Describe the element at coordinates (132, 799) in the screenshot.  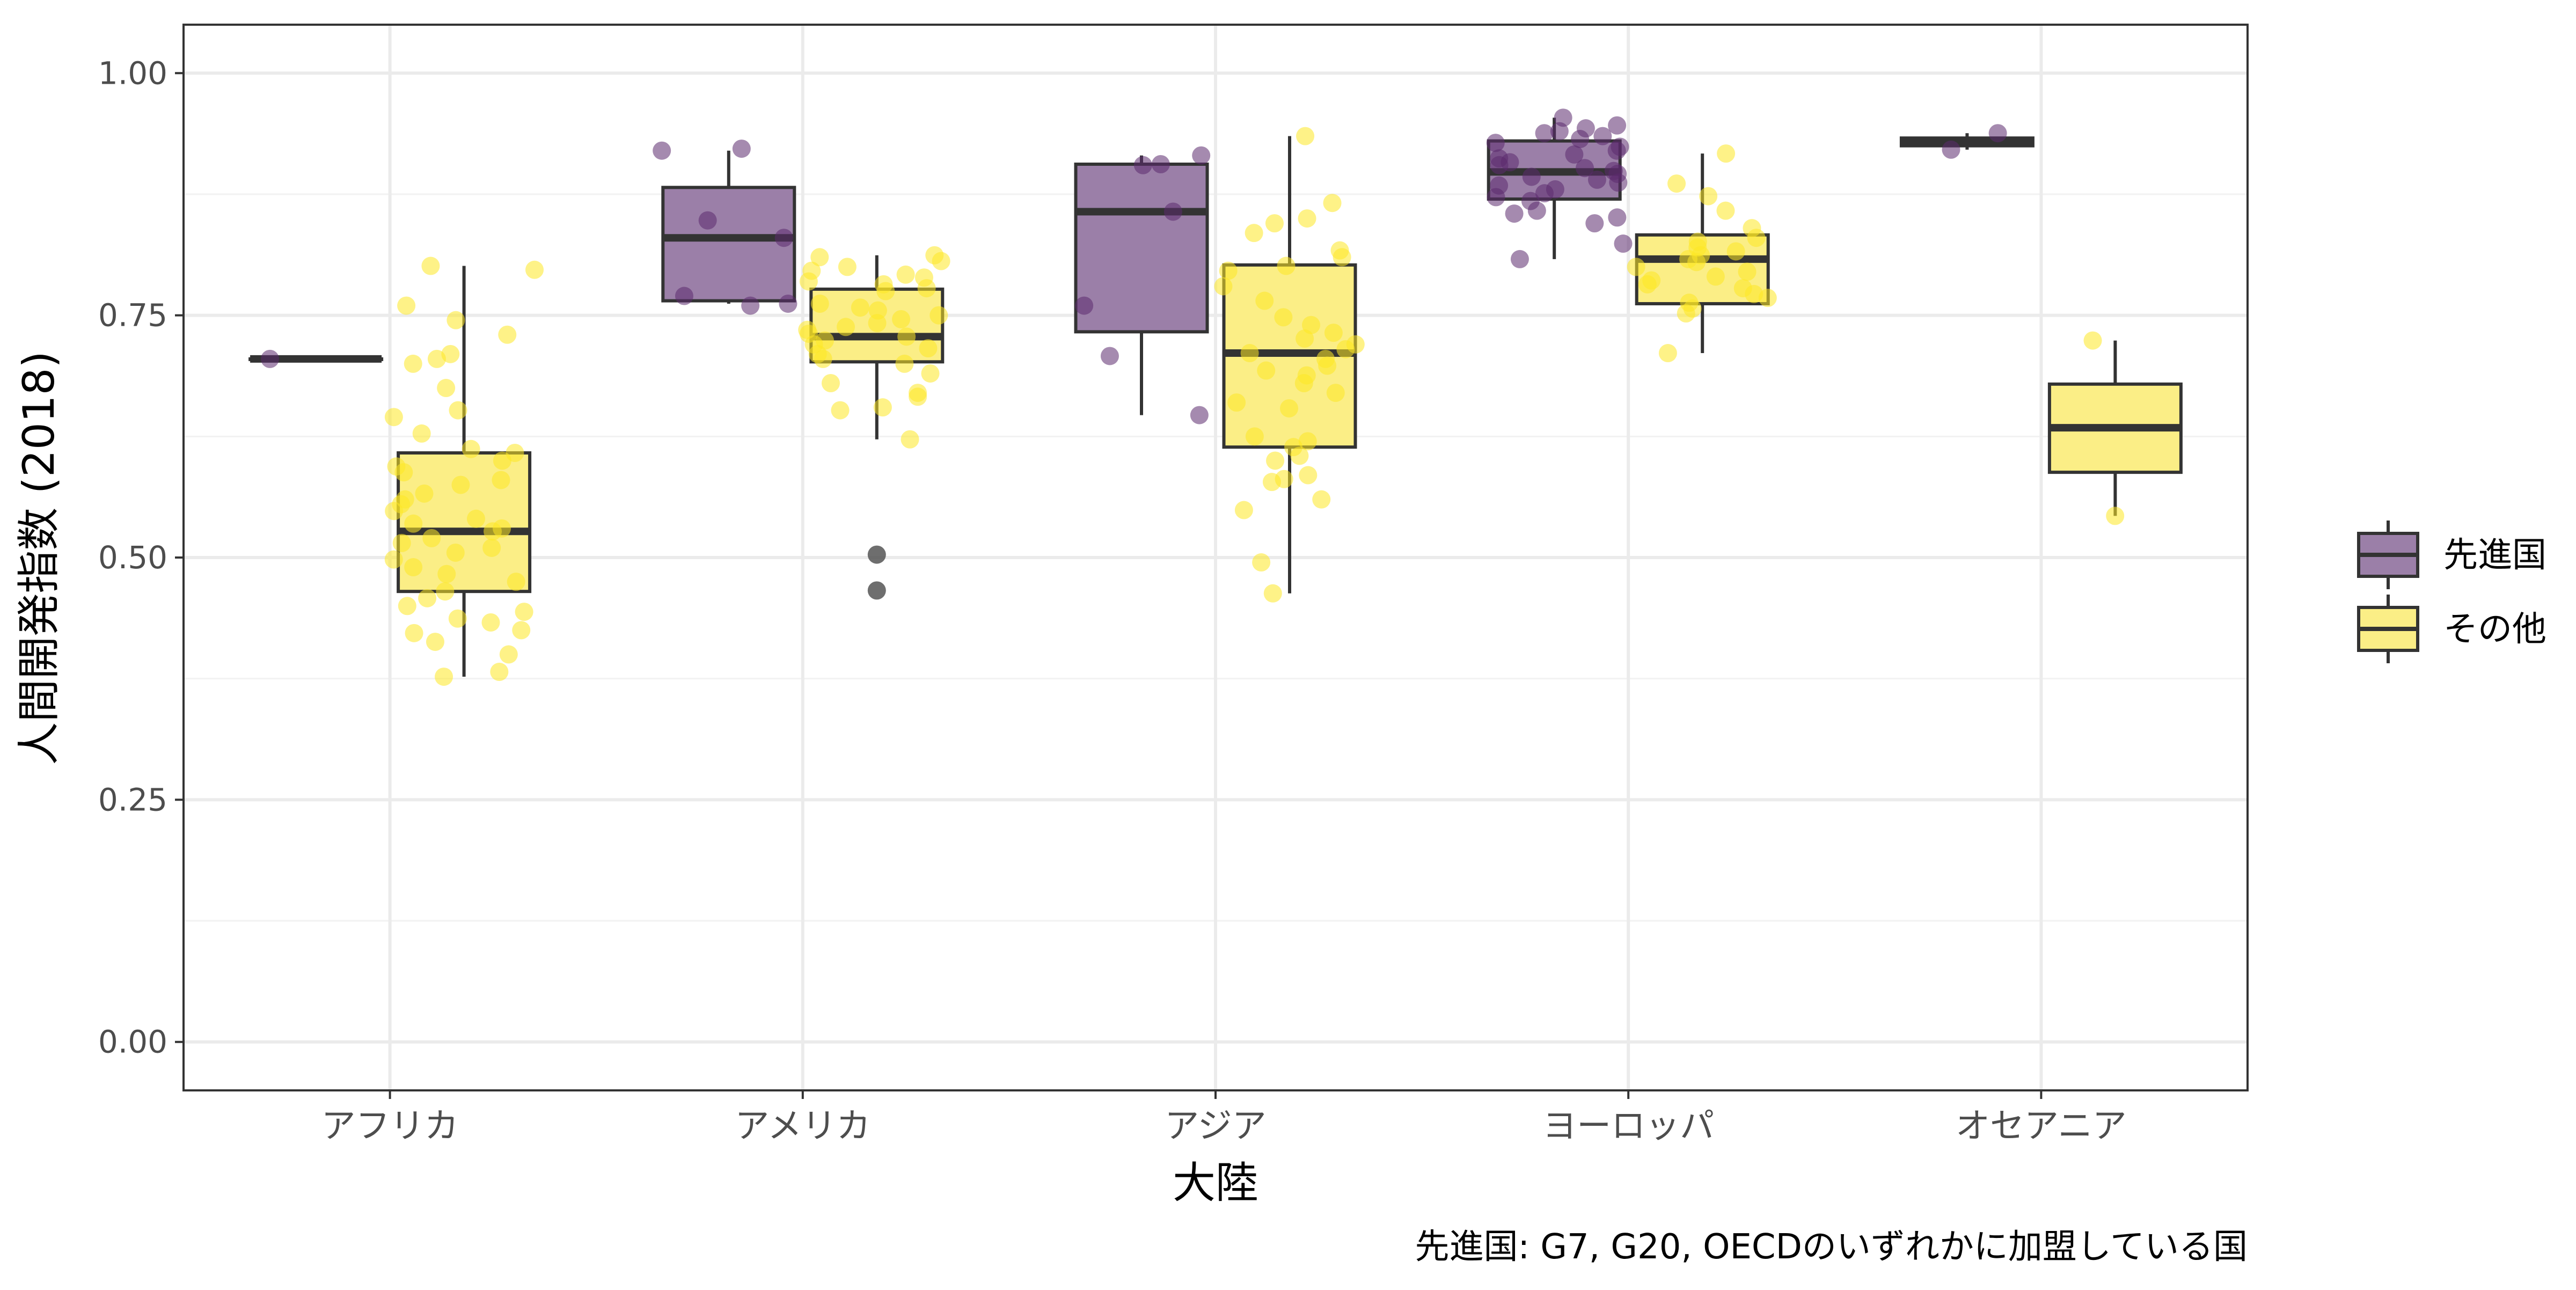
I see `y-tick-label: 0.25` at that location.